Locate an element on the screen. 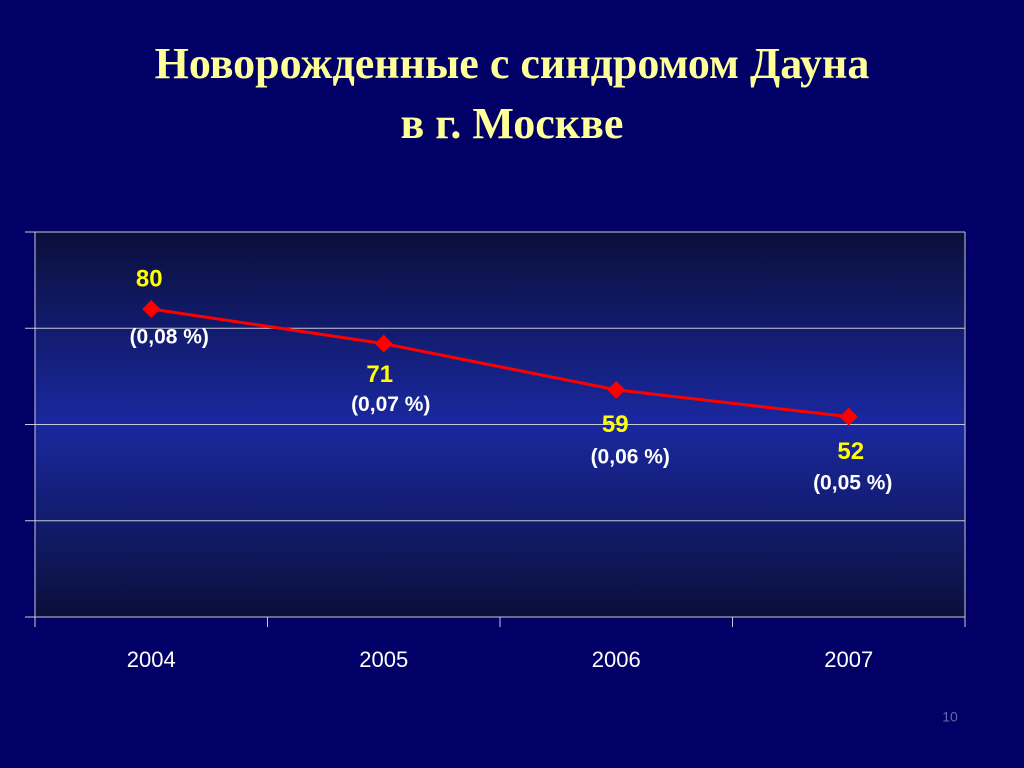 The image size is (1024, 768). page-number: 10 is located at coordinates (950, 717).